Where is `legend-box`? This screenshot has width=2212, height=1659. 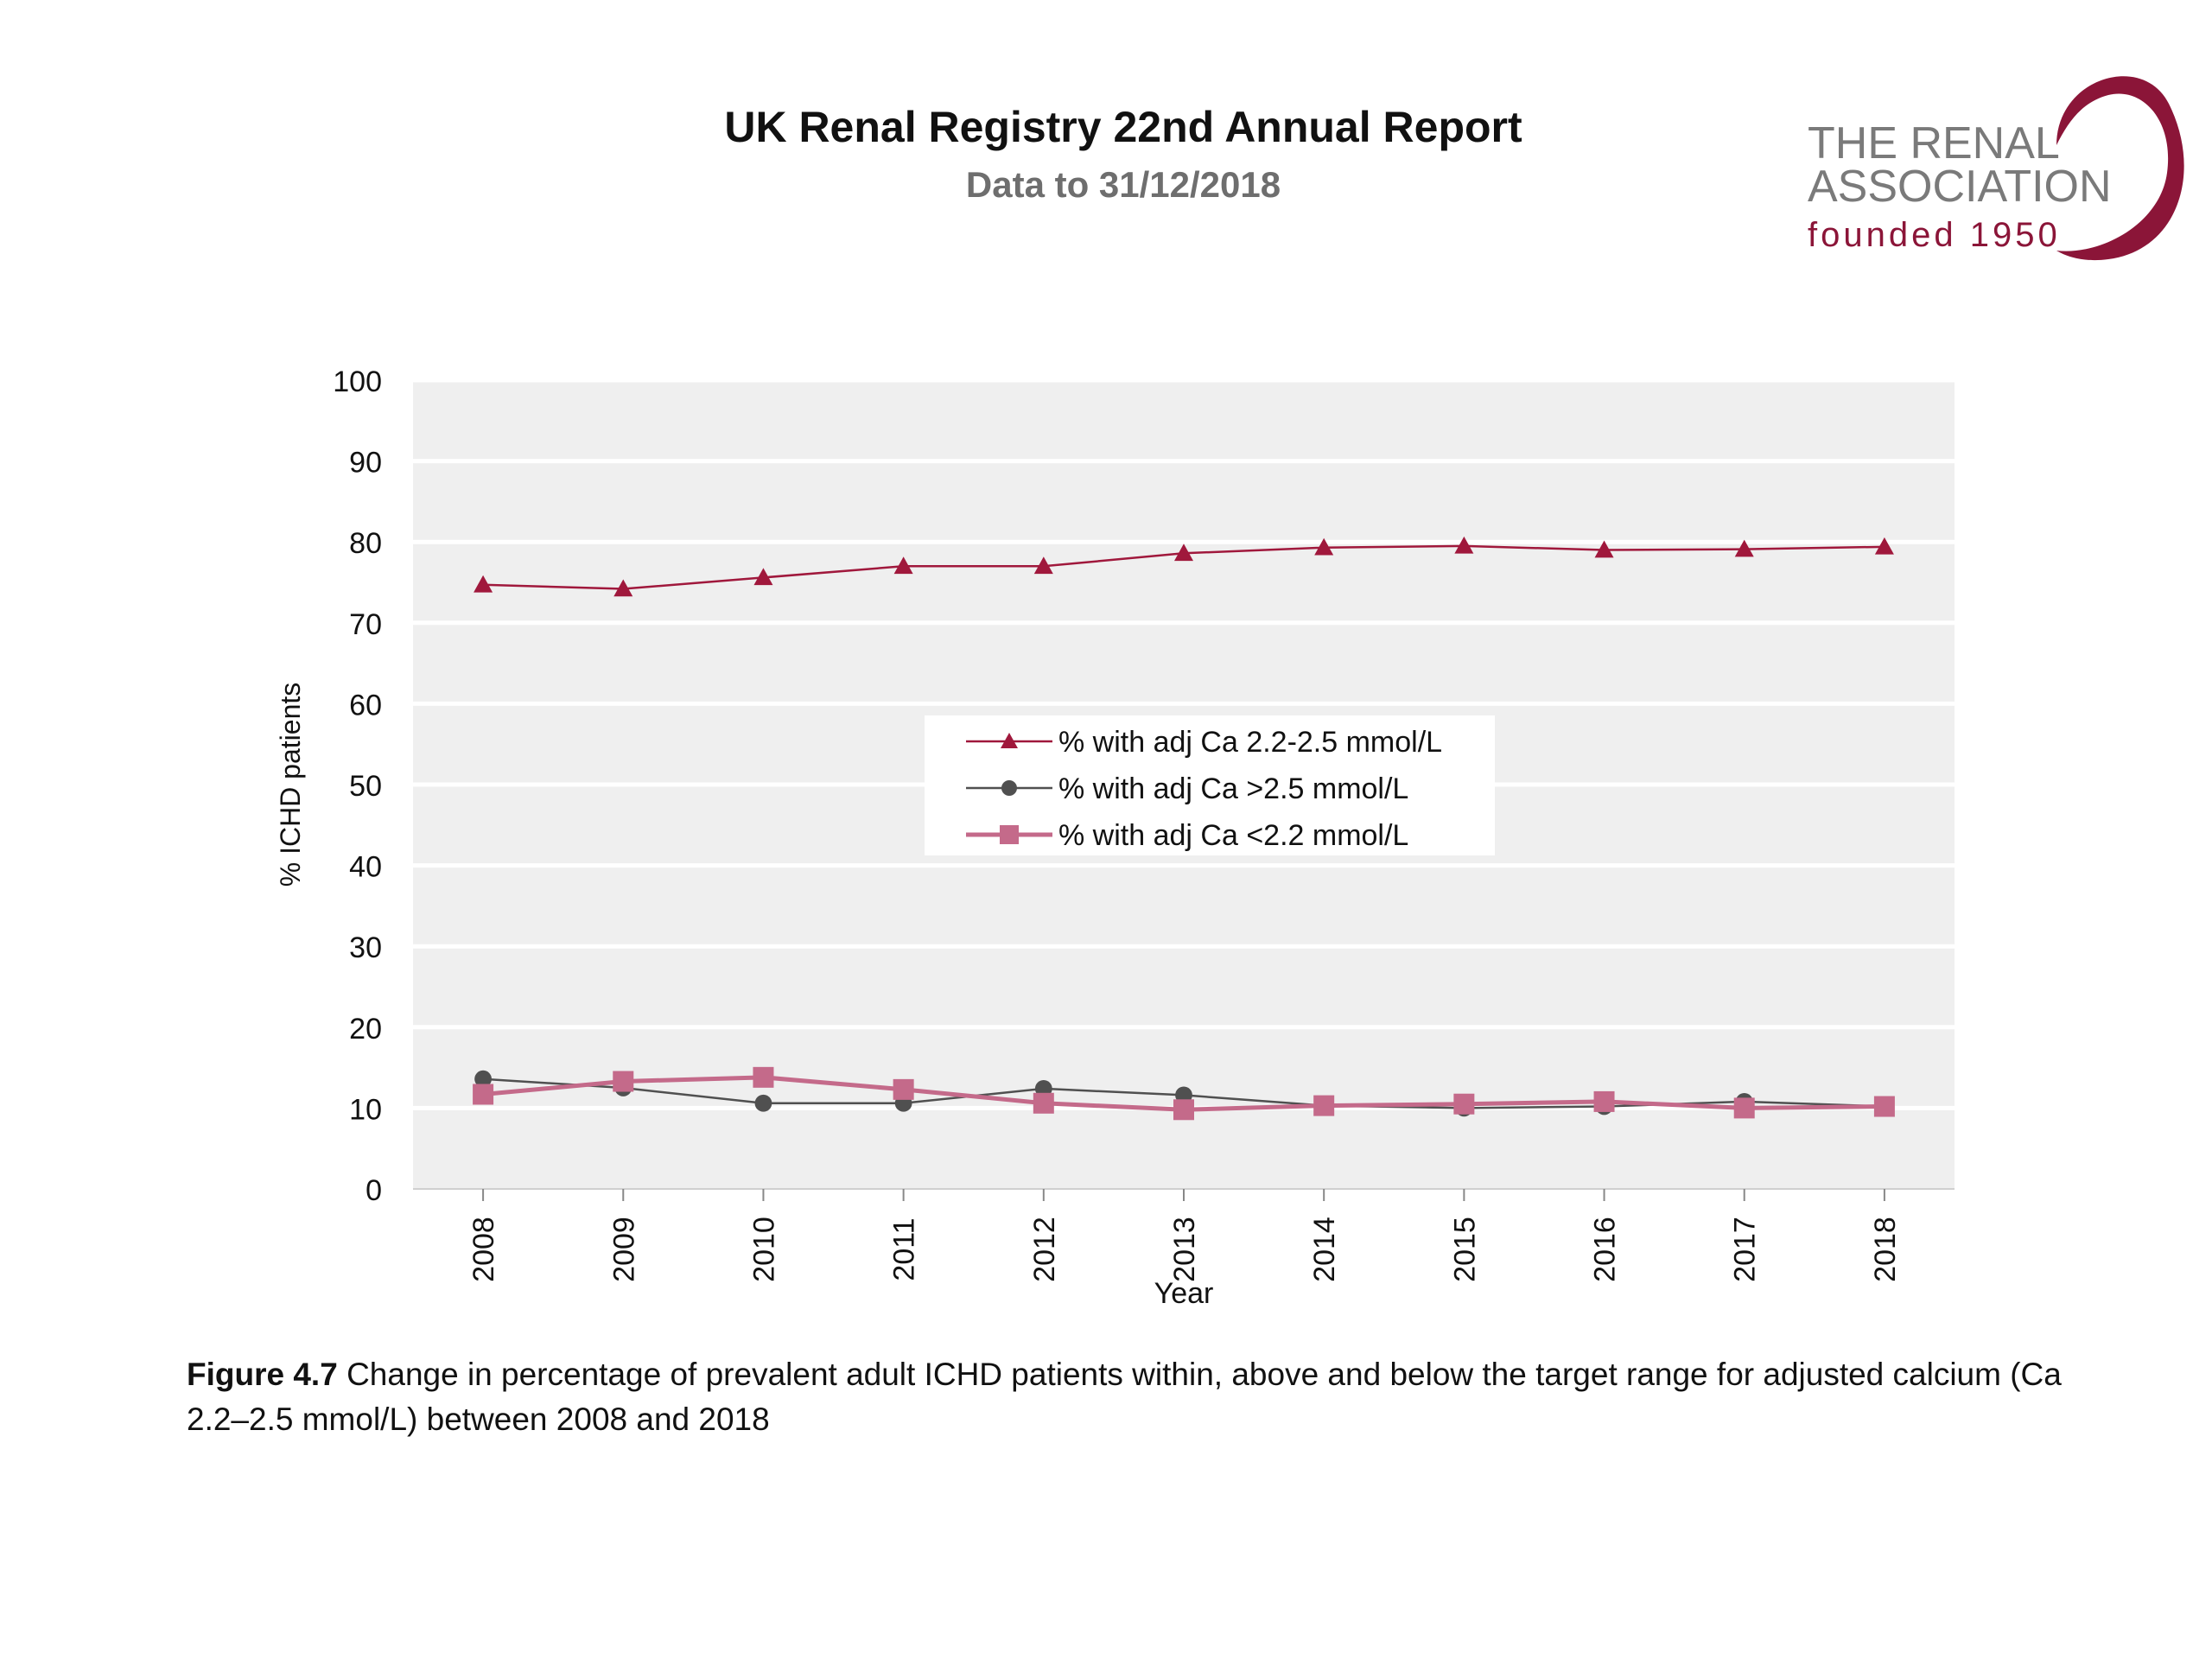
legend-box is located at coordinates (1210, 785).